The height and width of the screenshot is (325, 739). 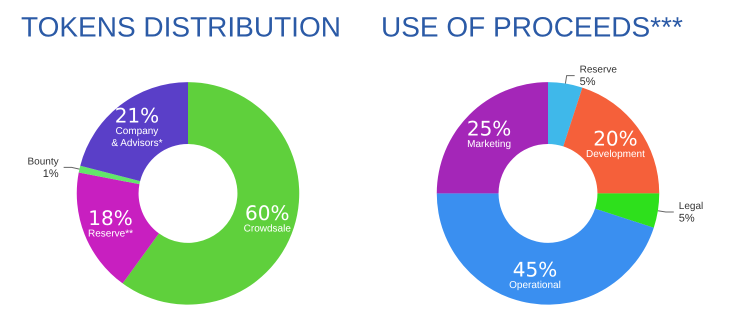 I want to click on data-label: 20%, so click(x=615, y=138).